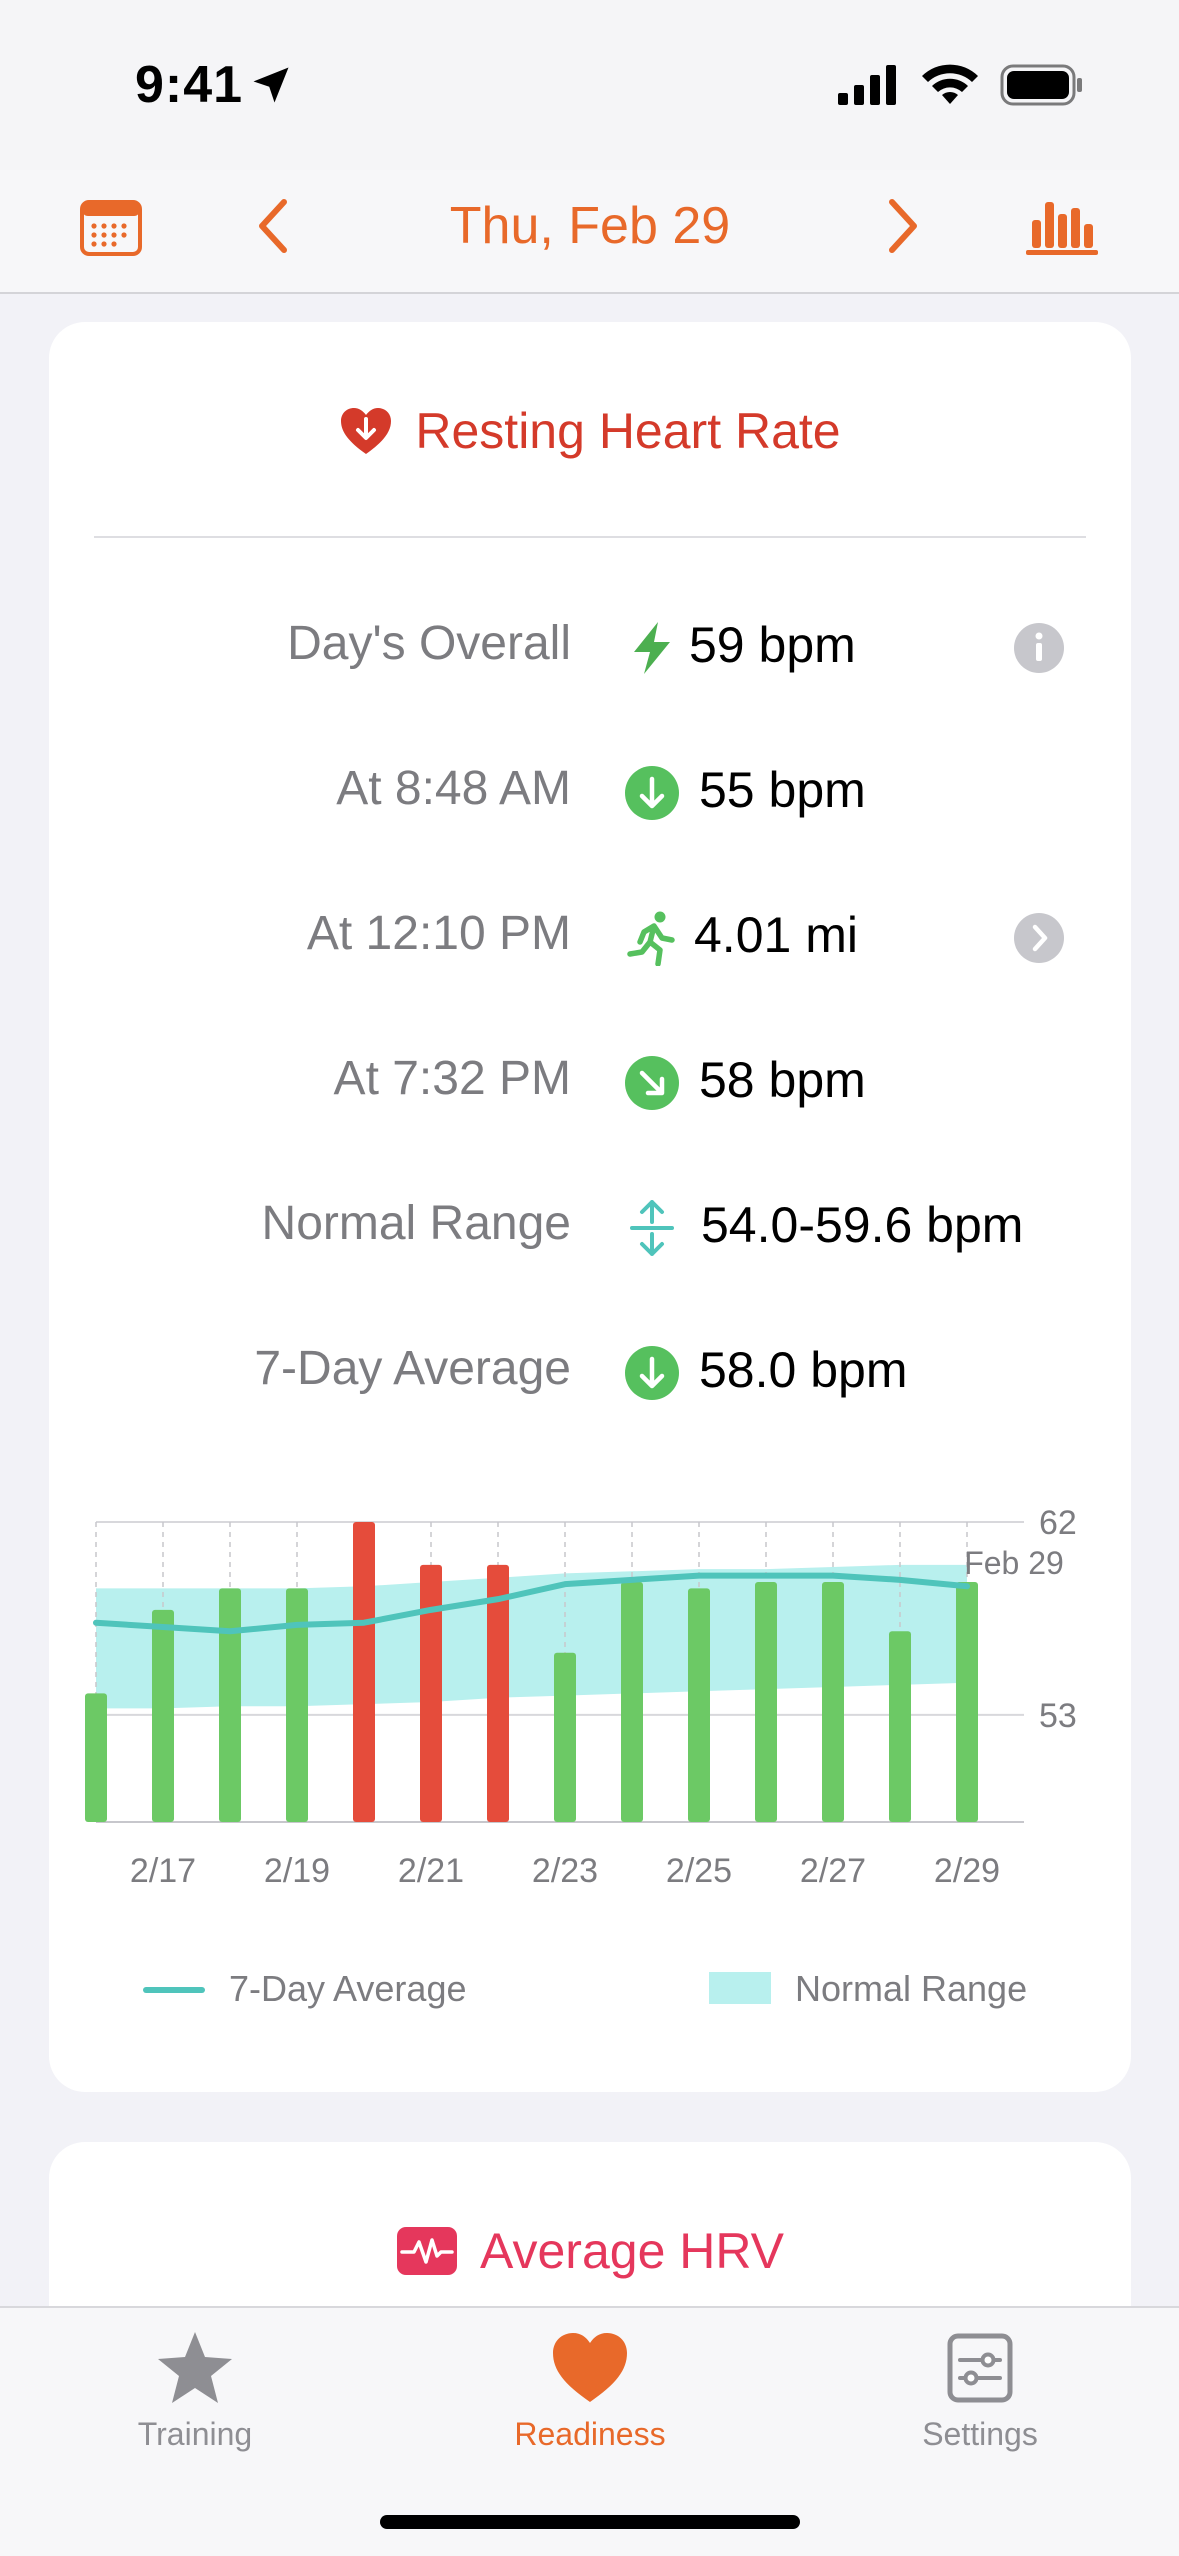 This screenshot has width=1179, height=2556. Describe the element at coordinates (427, 2251) in the screenshot. I see `hrv-waveform-icon` at that location.